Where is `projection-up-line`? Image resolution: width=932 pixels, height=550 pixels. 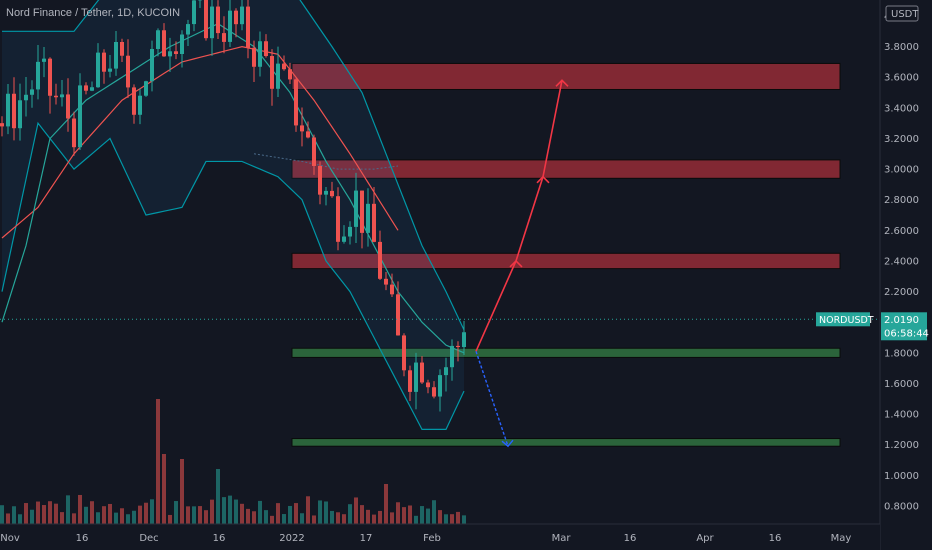
projection-up-line is located at coordinates (519, 216).